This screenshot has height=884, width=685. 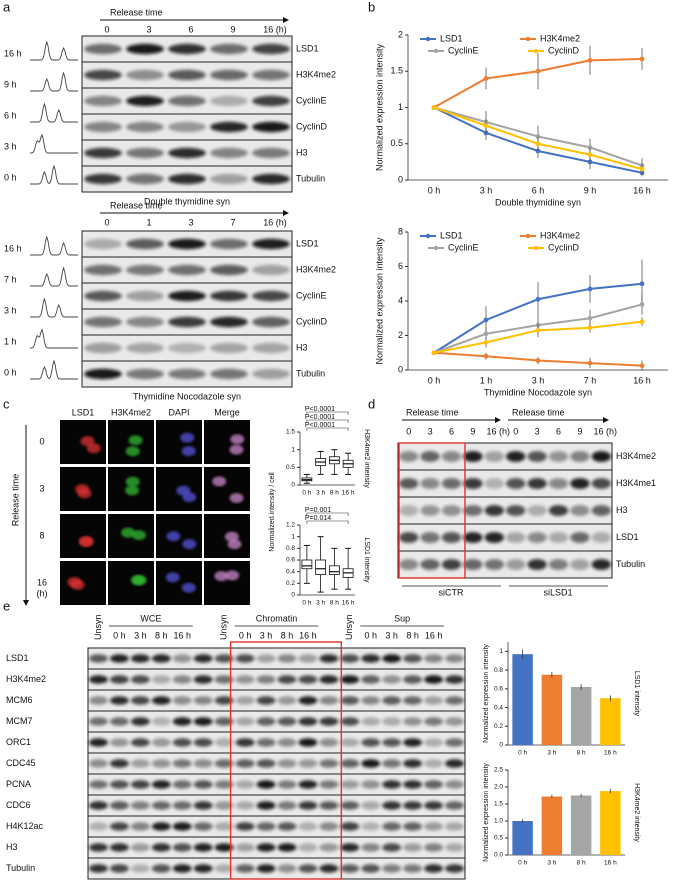 What do you see at coordinates (558, 431) in the screenshot?
I see `time-label: 6` at bounding box center [558, 431].